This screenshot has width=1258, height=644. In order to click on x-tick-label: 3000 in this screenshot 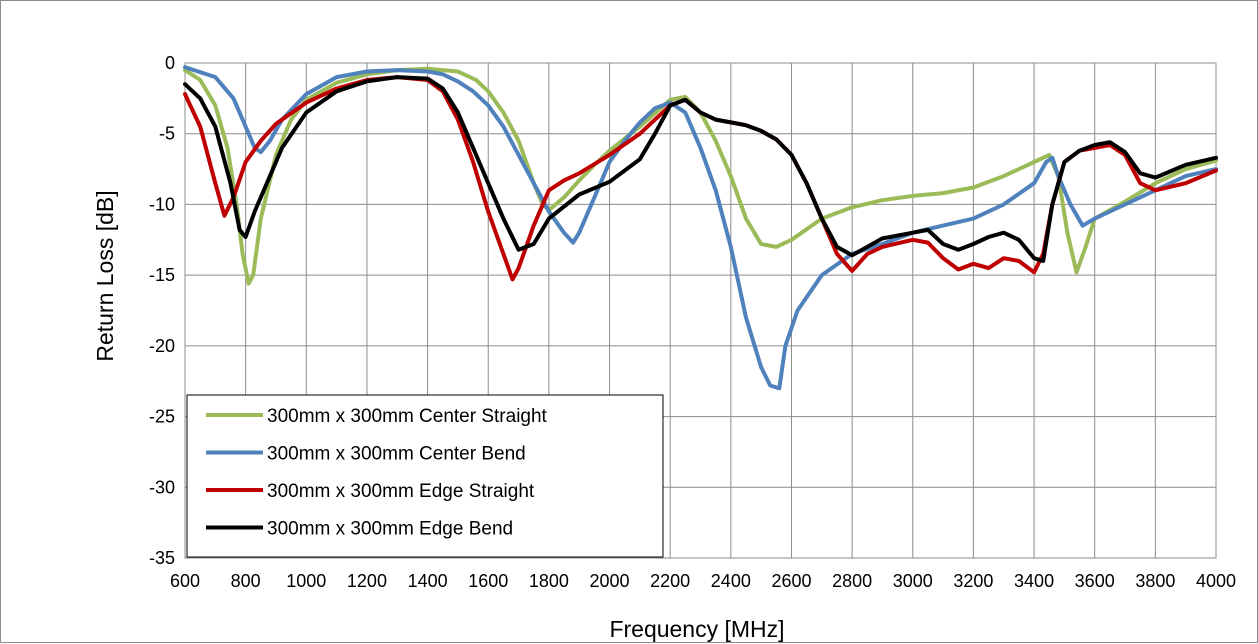, I will do `click(913, 581)`.